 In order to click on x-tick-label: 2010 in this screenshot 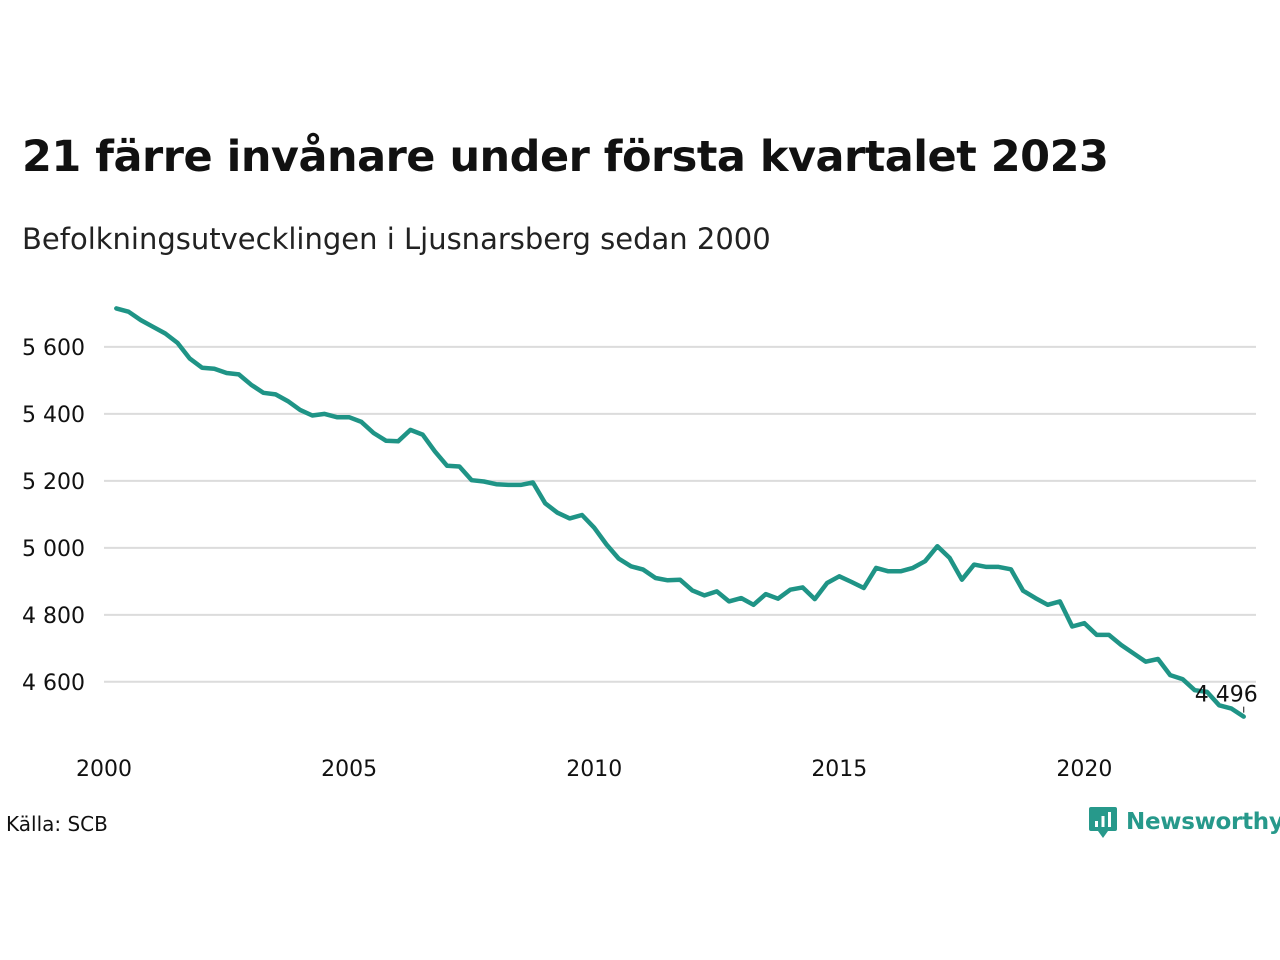, I will do `click(594, 769)`.